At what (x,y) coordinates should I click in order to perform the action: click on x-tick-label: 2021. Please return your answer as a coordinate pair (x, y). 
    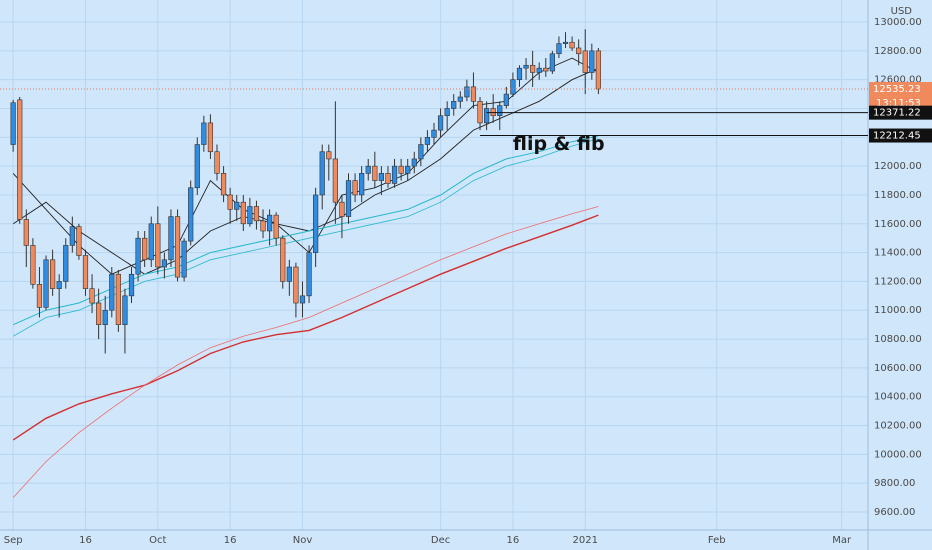
    Looking at the image, I should click on (585, 540).